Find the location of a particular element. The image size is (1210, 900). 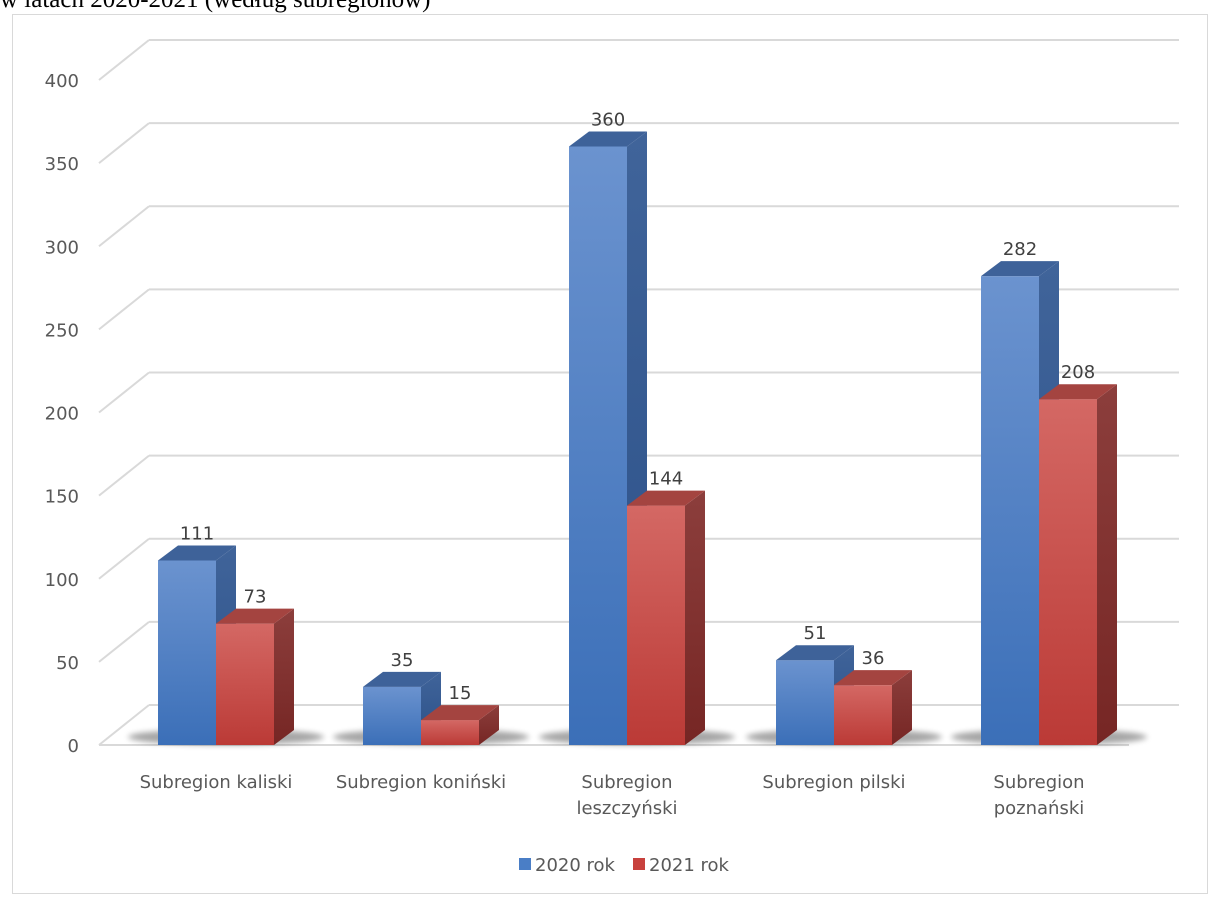

y-tick-label: 350 is located at coordinates (62, 164).